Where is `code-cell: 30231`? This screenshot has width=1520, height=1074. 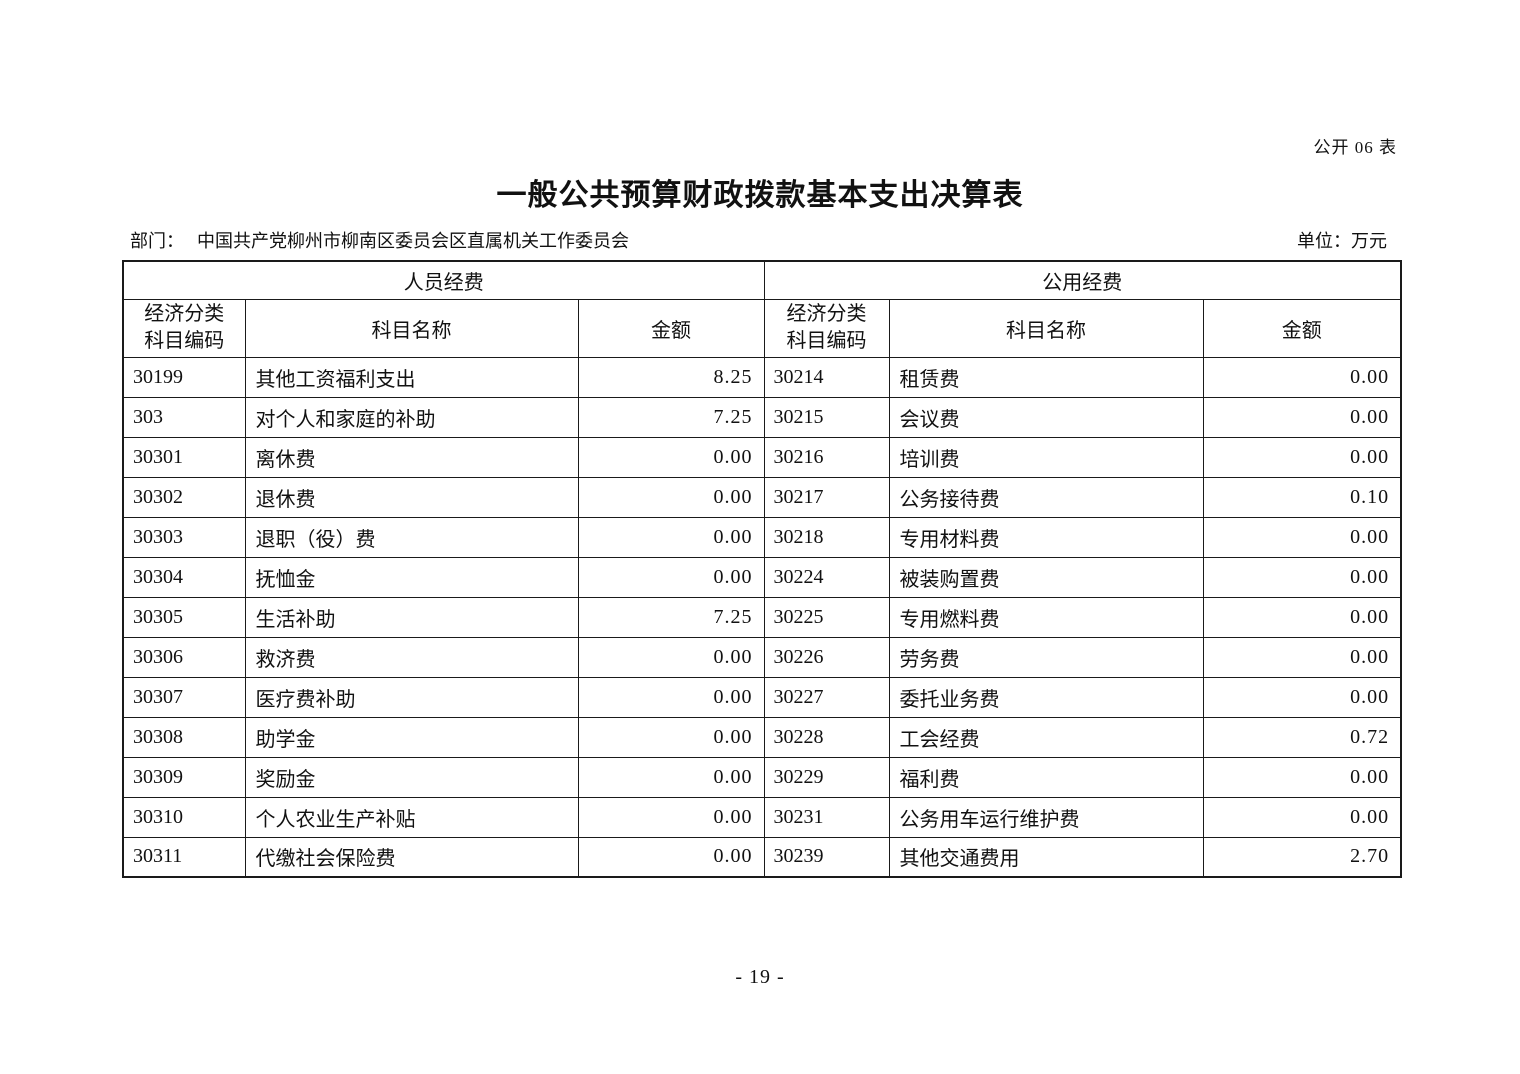 code-cell: 30231 is located at coordinates (826, 817).